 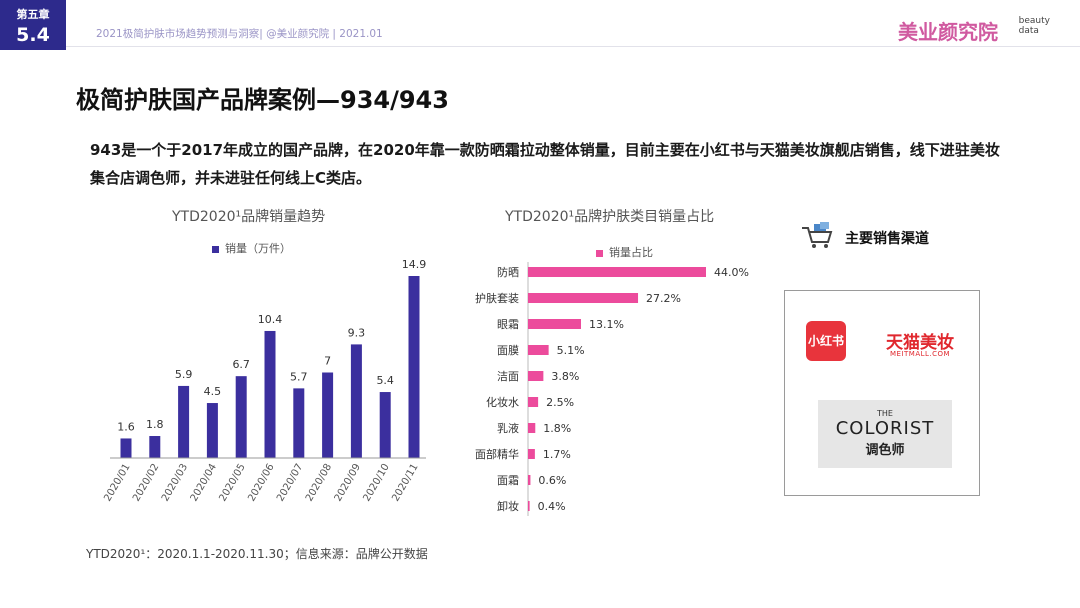 What do you see at coordinates (299, 376) in the screenshot?
I see `sales-value-label: 5.7` at bounding box center [299, 376].